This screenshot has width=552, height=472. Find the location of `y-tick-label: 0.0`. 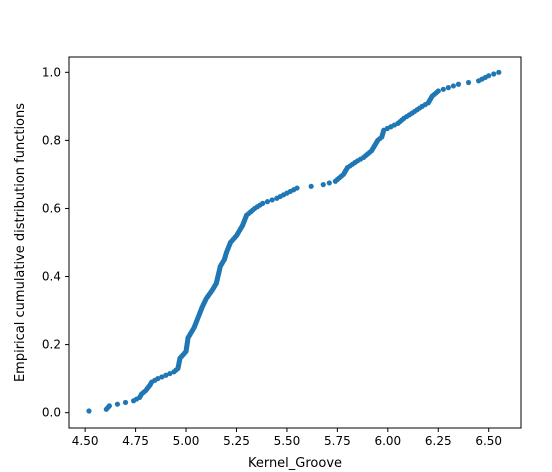

y-tick-label: 0.0 is located at coordinates (51, 413).